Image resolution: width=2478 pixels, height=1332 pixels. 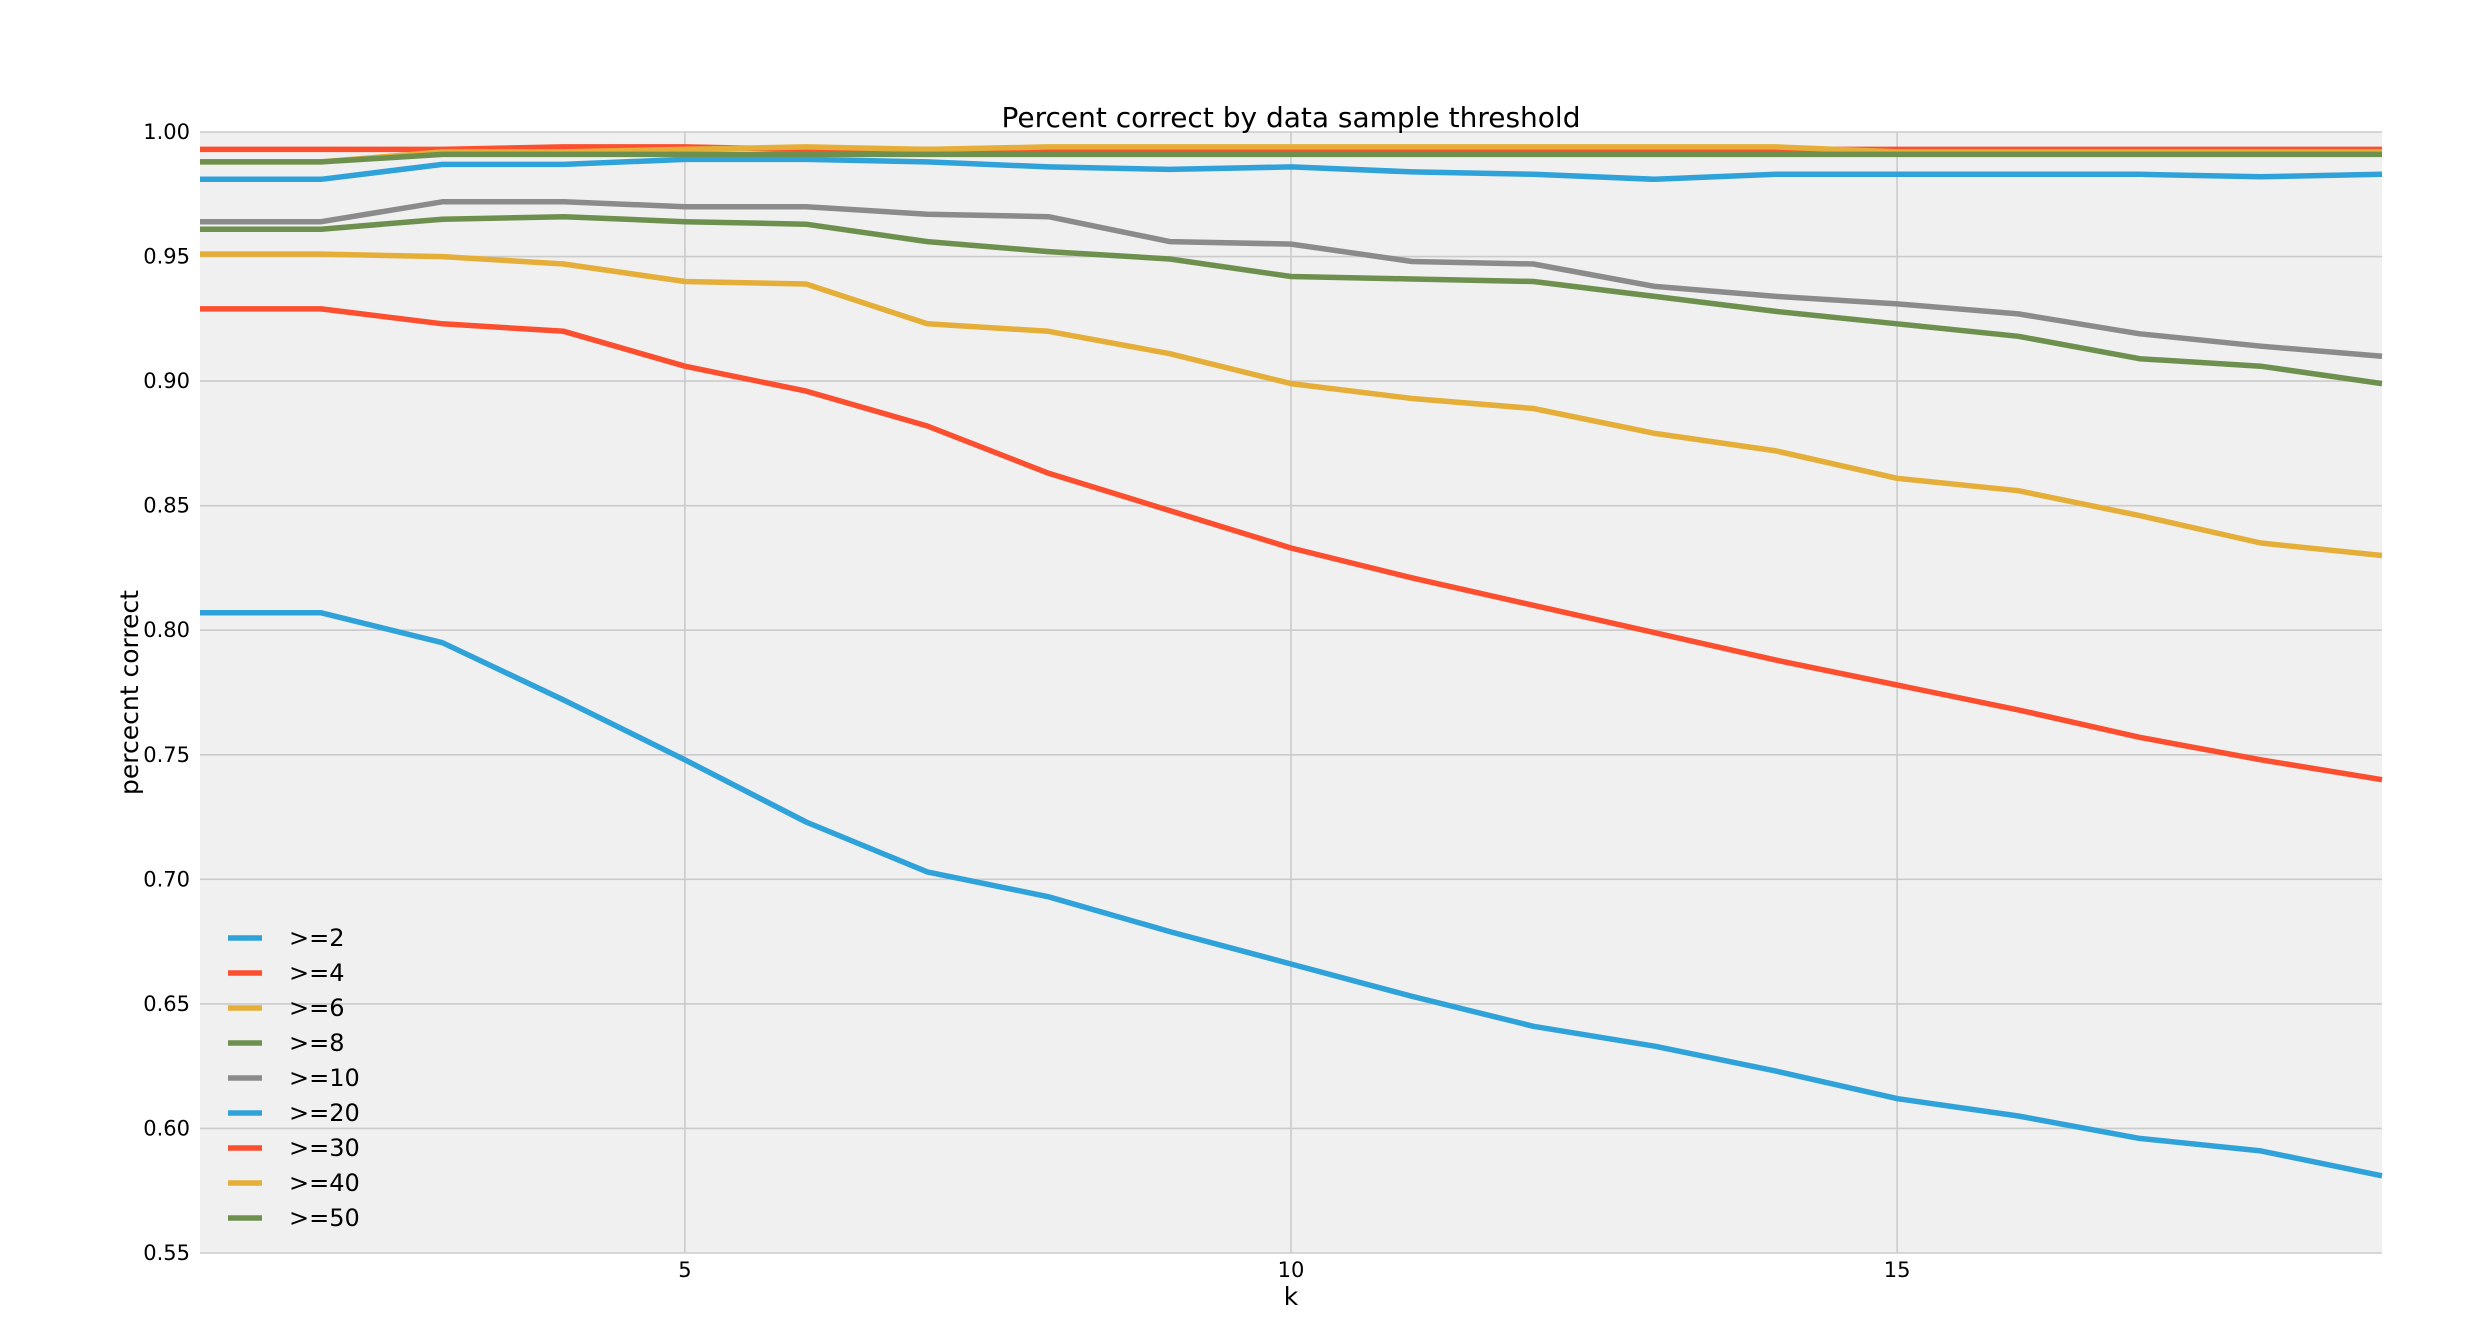 I want to click on legend-label: >=4, so click(x=317, y=973).